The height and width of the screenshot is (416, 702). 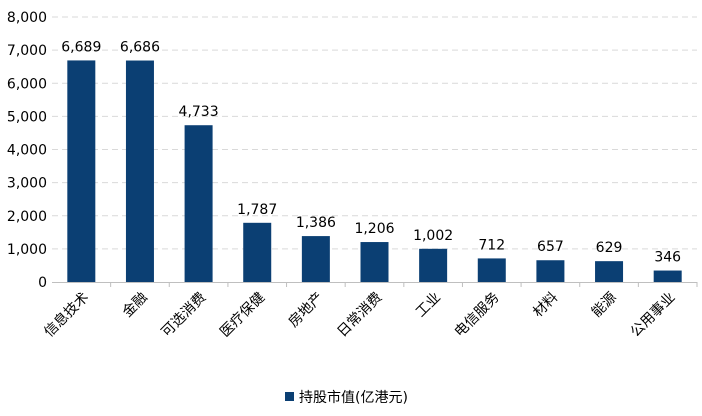 I want to click on x-tick-label: 电信服务, so click(x=477, y=315).